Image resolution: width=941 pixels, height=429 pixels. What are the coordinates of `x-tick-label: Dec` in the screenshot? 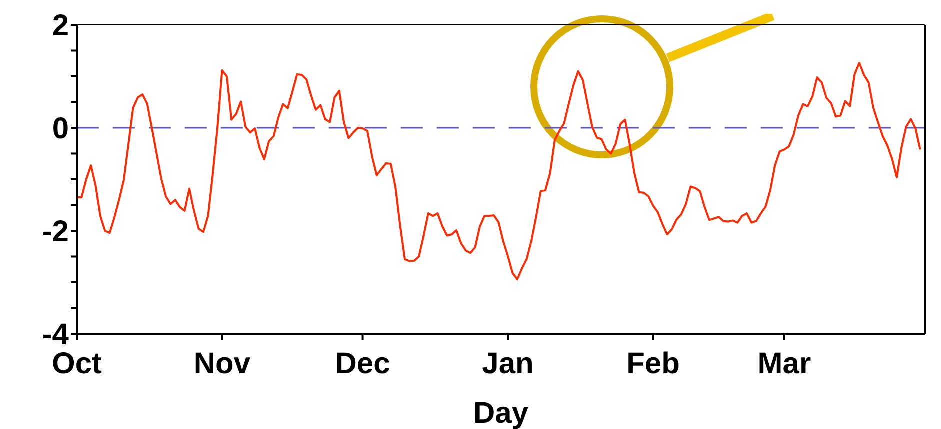 It's located at (362, 363).